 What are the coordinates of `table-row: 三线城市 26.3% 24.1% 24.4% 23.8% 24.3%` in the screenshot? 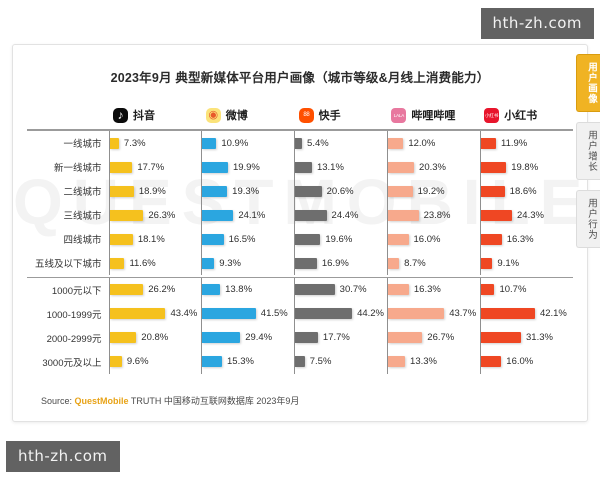 It's located at (300, 215).